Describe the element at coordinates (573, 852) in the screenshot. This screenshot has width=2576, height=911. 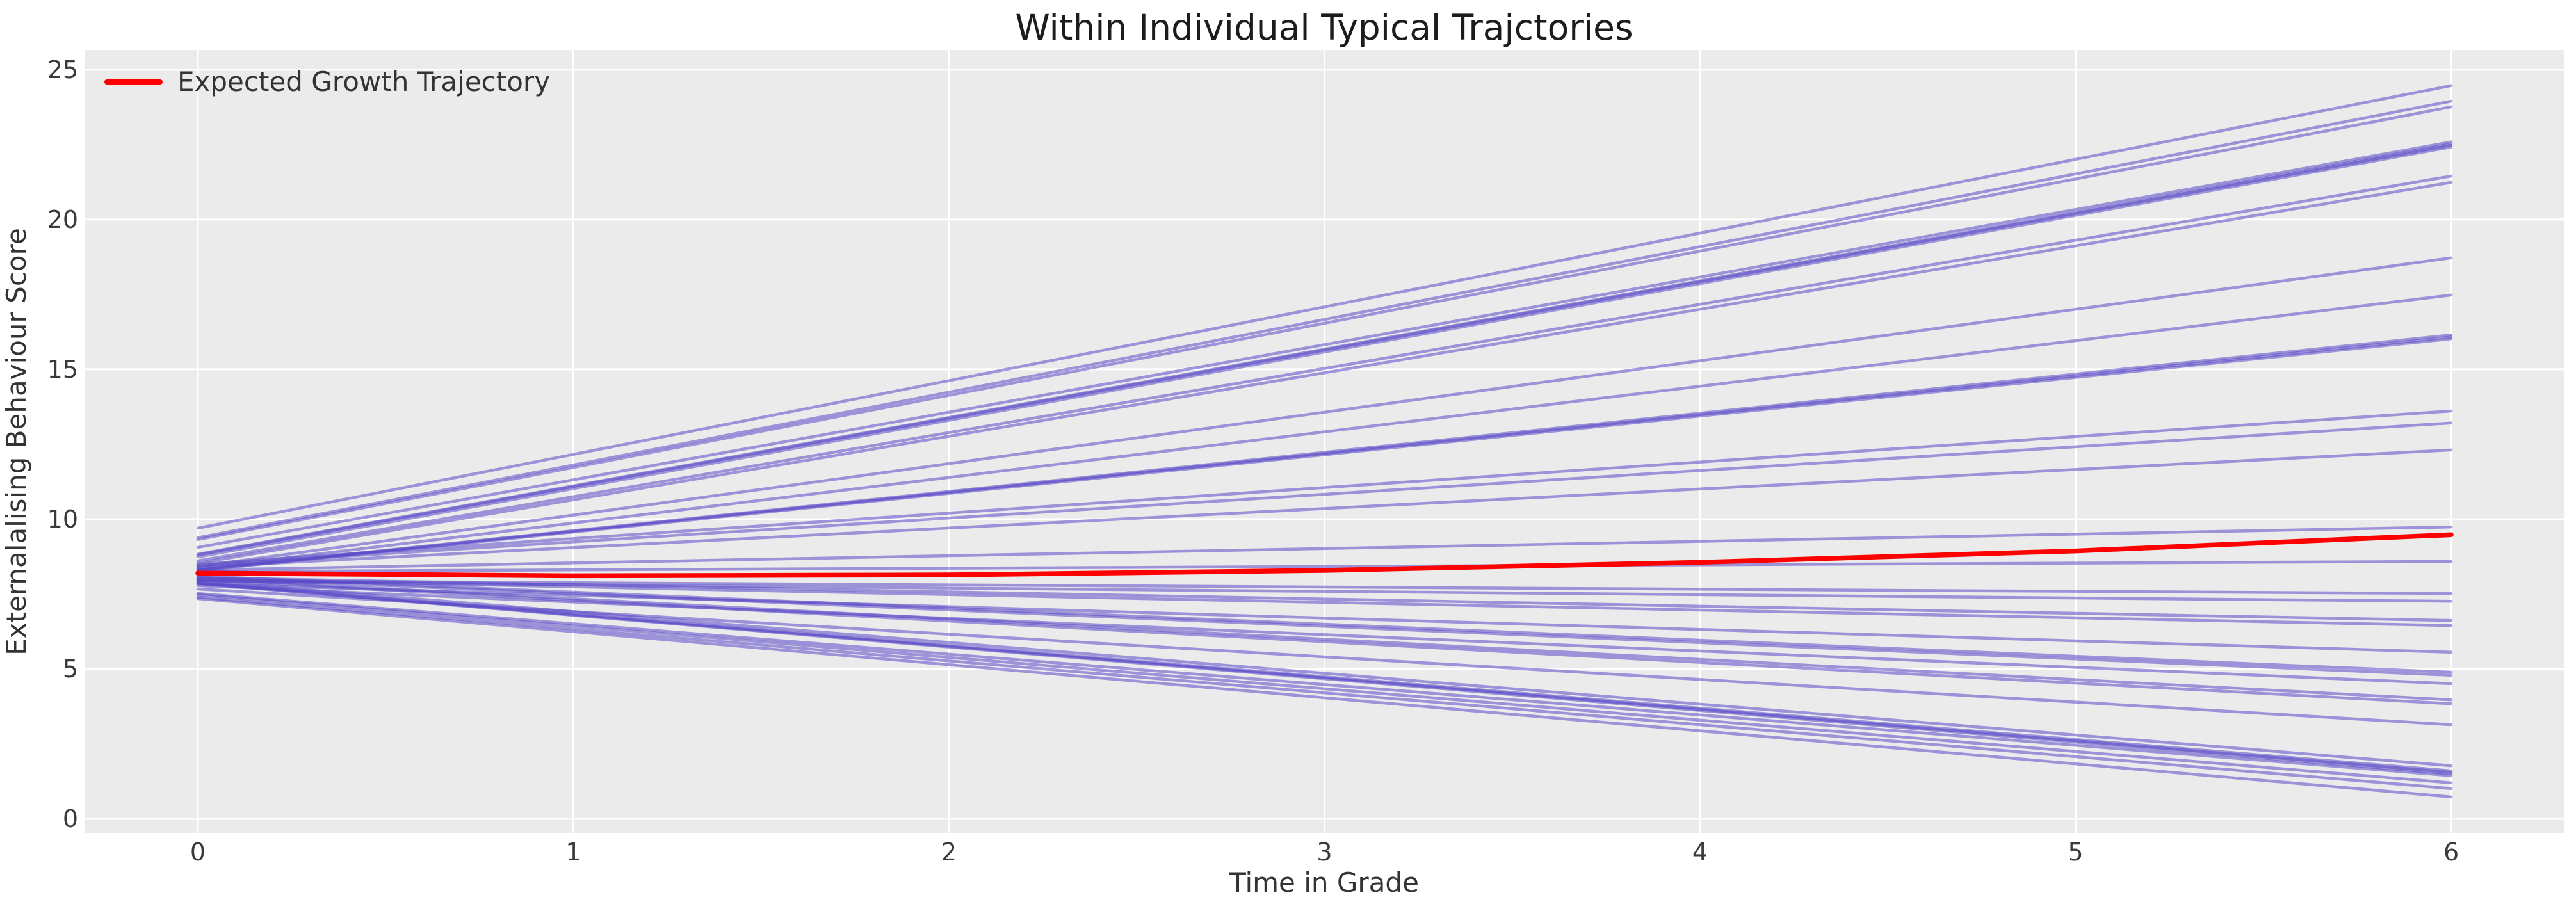
I see `x-tick-label: 1` at that location.